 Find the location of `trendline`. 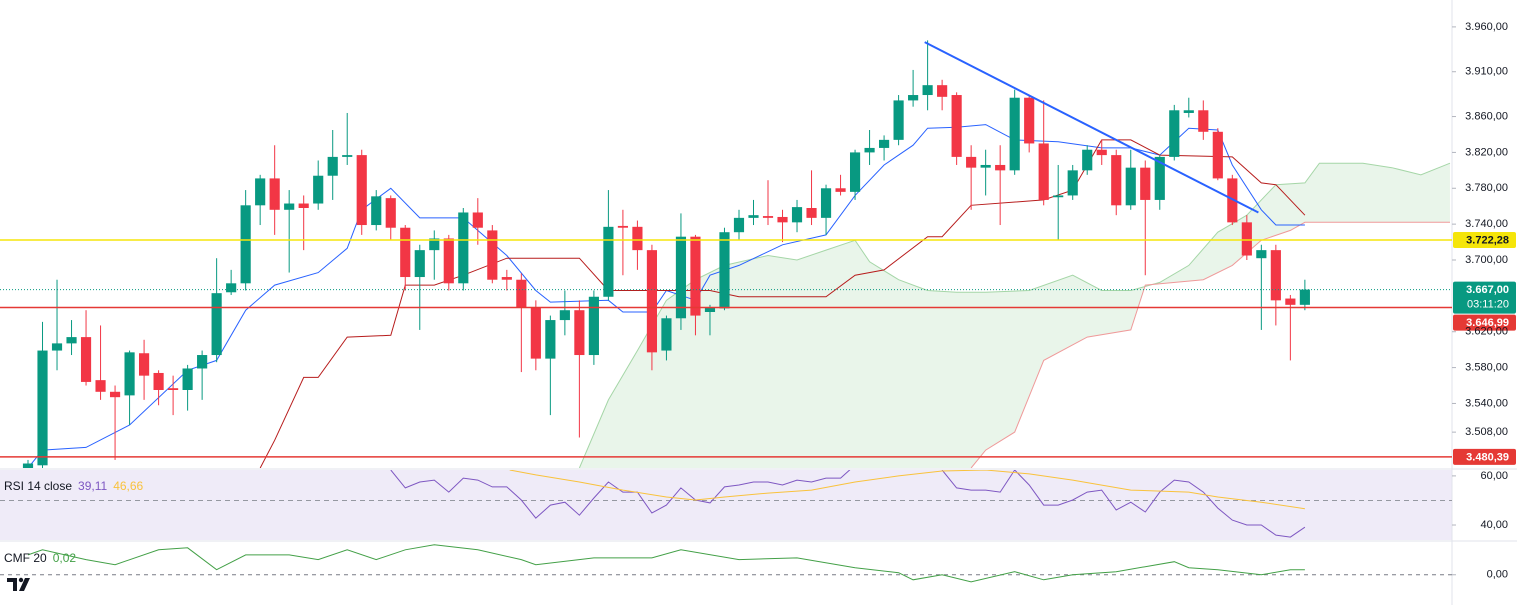

trendline is located at coordinates (1091, 127).